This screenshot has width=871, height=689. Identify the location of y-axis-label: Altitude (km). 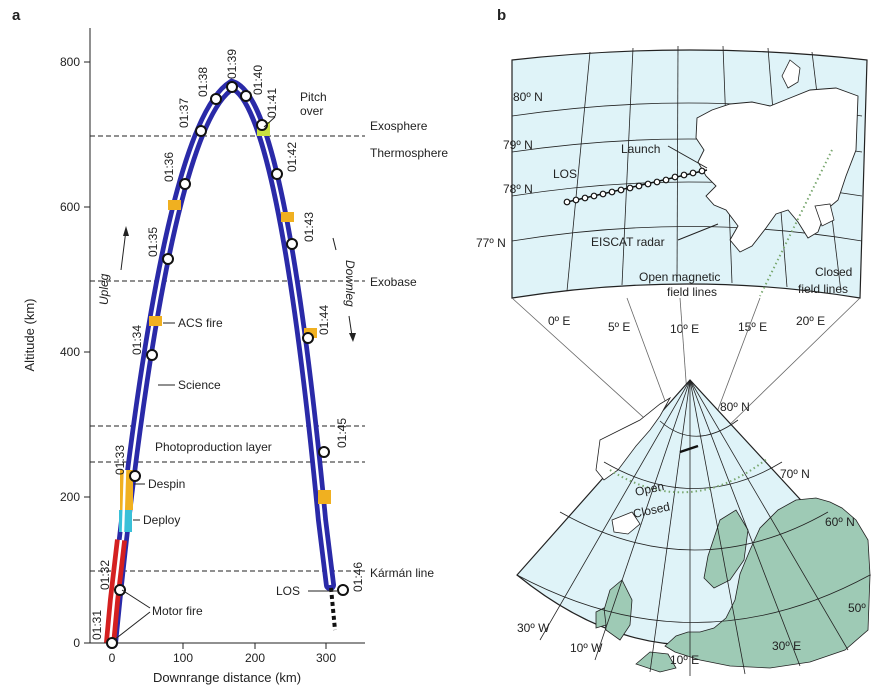
(29, 335).